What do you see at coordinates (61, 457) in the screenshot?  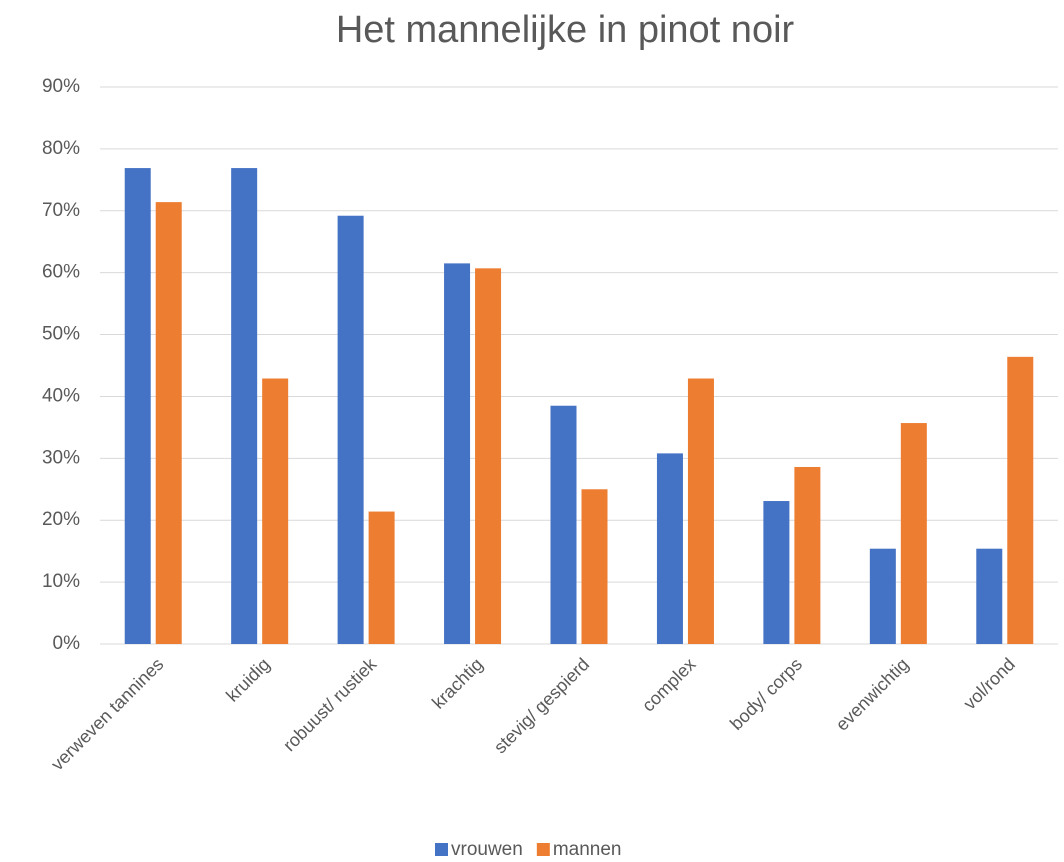 I see `y-tick-label: 30%` at bounding box center [61, 457].